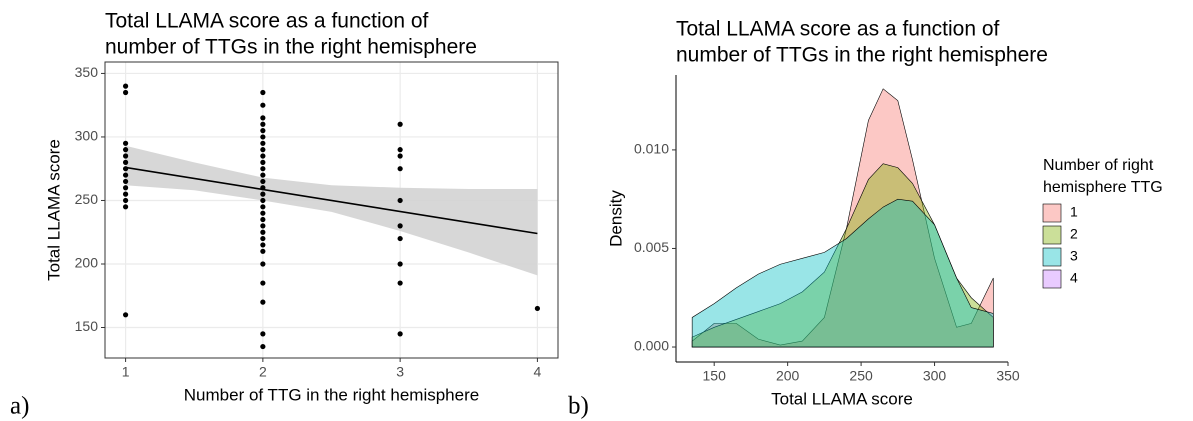 The image size is (1193, 421). What do you see at coordinates (1008, 376) in the screenshot?
I see `x-tick-label: 350` at bounding box center [1008, 376].